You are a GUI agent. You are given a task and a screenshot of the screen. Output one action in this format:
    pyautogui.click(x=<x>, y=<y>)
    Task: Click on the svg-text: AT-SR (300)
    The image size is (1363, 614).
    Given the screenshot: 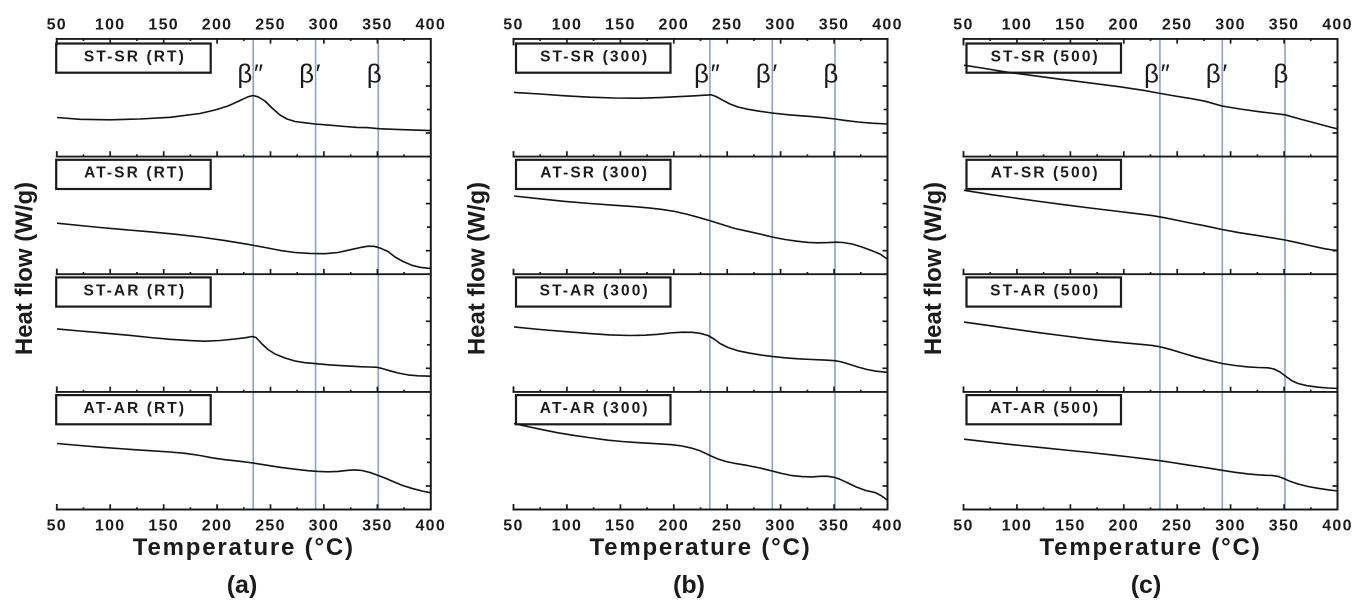 What is the action you would take?
    pyautogui.click(x=594, y=173)
    